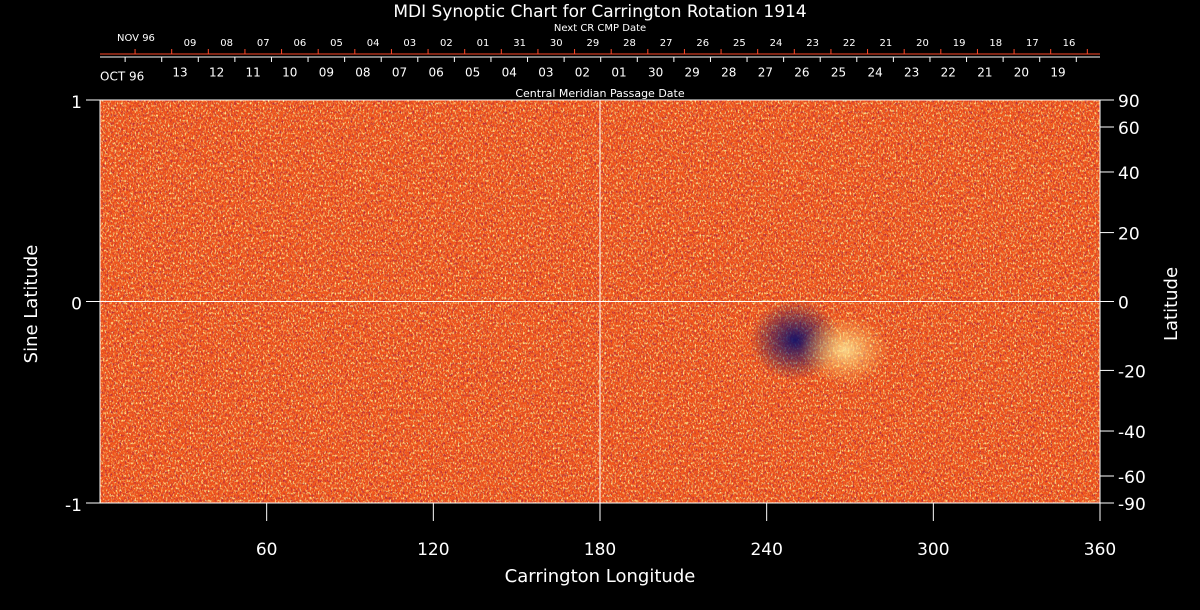 Image resolution: width=1200 pixels, height=610 pixels. What do you see at coordinates (409, 43) in the screenshot?
I see `next-cmp-date-label: 03` at bounding box center [409, 43].